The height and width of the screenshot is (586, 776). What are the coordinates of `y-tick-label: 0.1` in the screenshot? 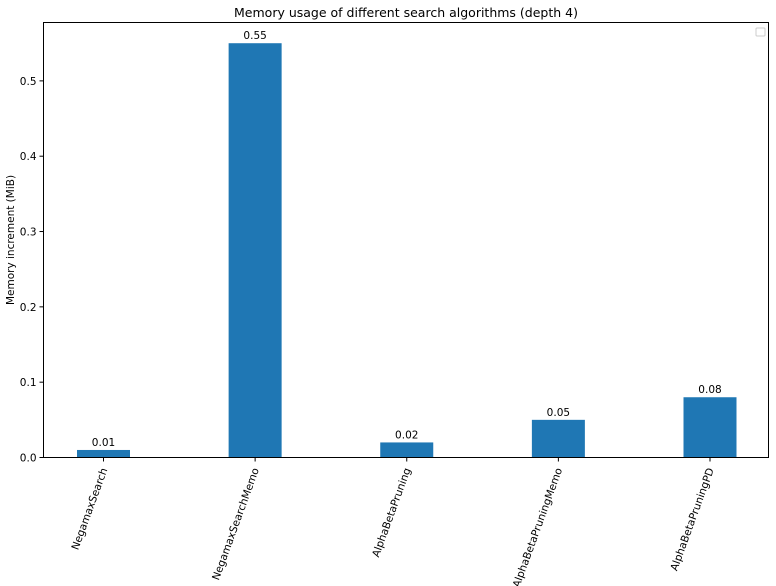 It's located at (28, 383).